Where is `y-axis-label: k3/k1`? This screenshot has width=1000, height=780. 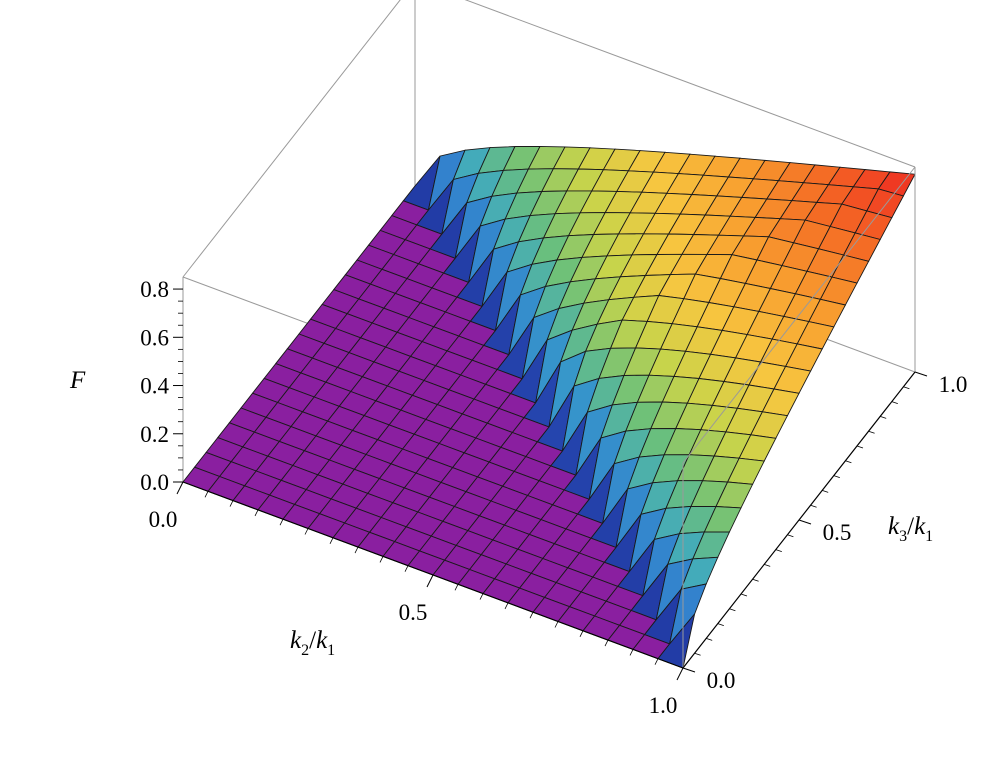 y-axis-label: k3/k1 is located at coordinates (910, 529).